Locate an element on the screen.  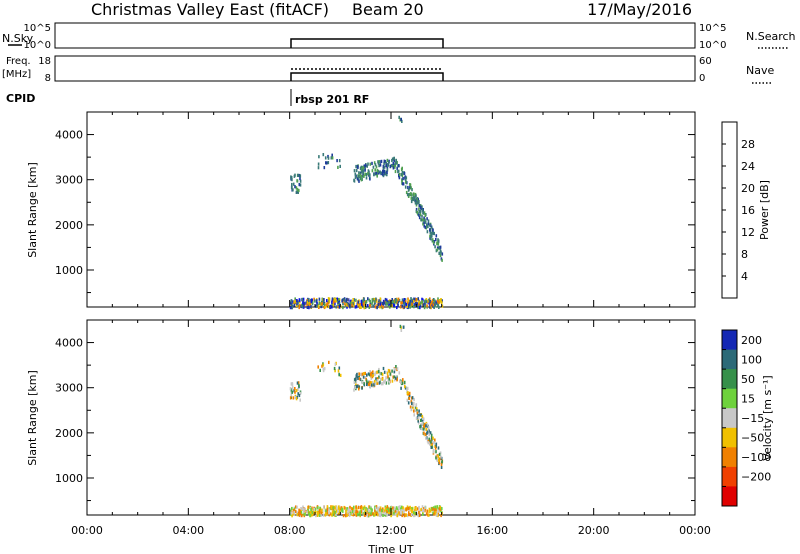
y-tick-label: 3000 is located at coordinates (69, 388).